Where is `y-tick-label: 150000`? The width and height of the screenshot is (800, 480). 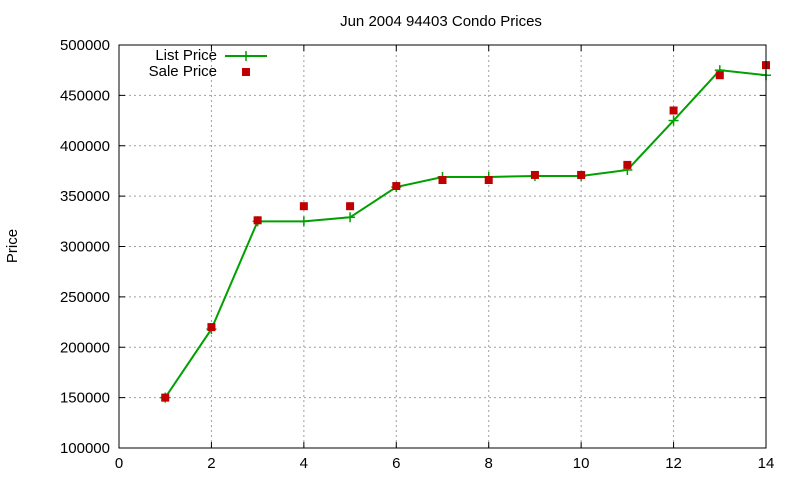 y-tick-label: 150000 is located at coordinates (85, 398).